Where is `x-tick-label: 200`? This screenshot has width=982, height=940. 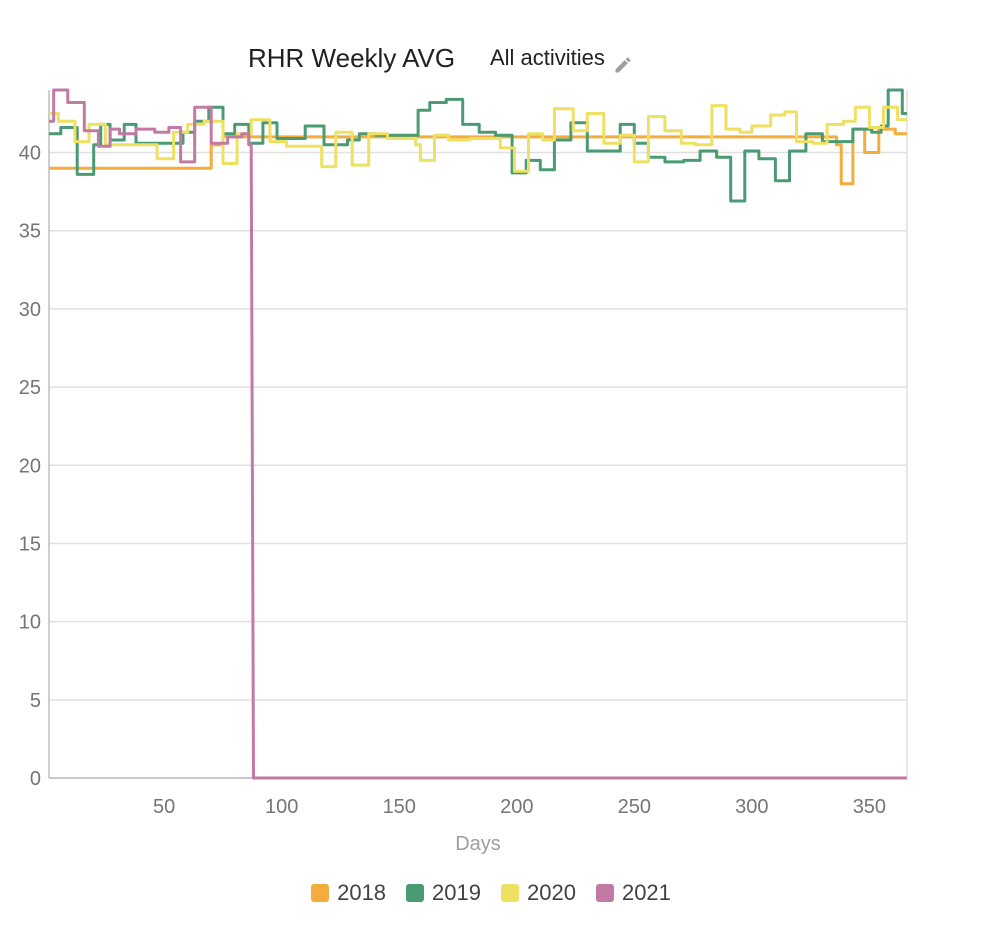
x-tick-label: 200 is located at coordinates (516, 807).